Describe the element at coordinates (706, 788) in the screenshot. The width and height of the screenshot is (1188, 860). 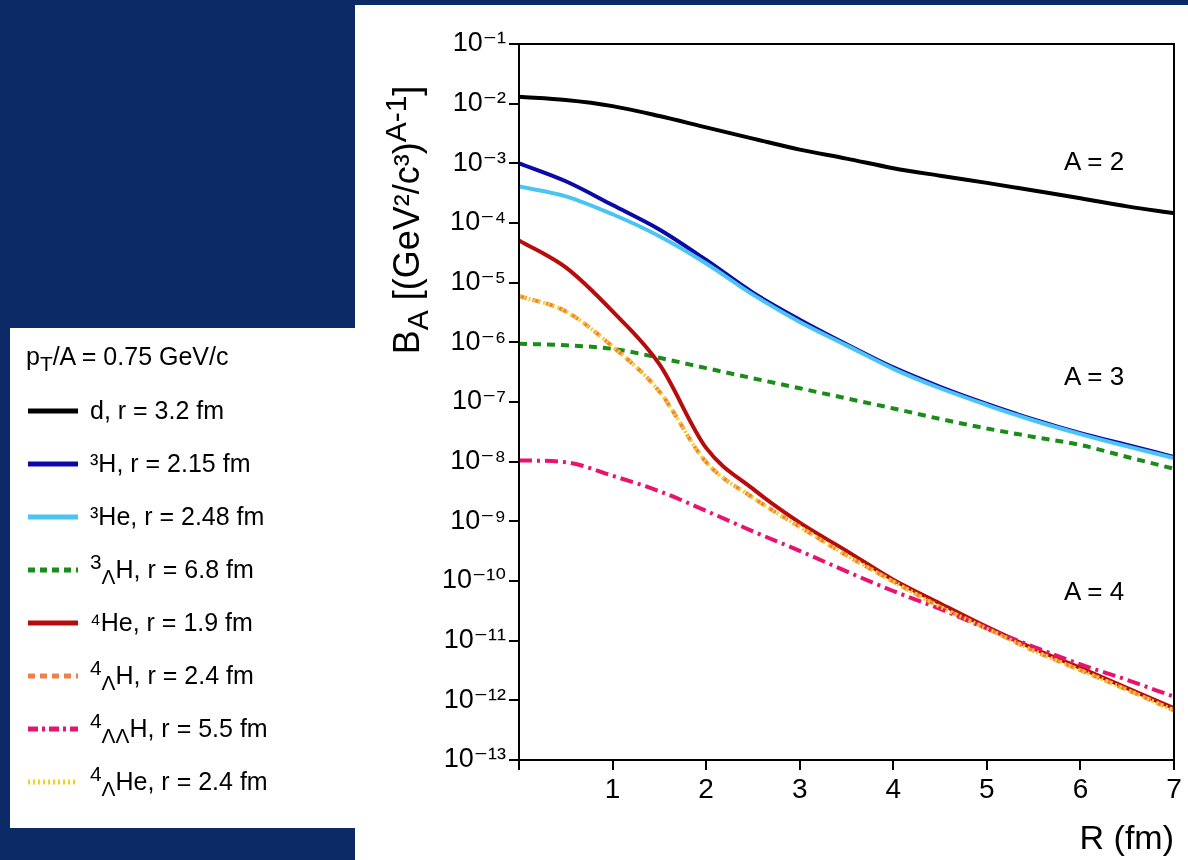
I see `x-tick-label: 2` at that location.